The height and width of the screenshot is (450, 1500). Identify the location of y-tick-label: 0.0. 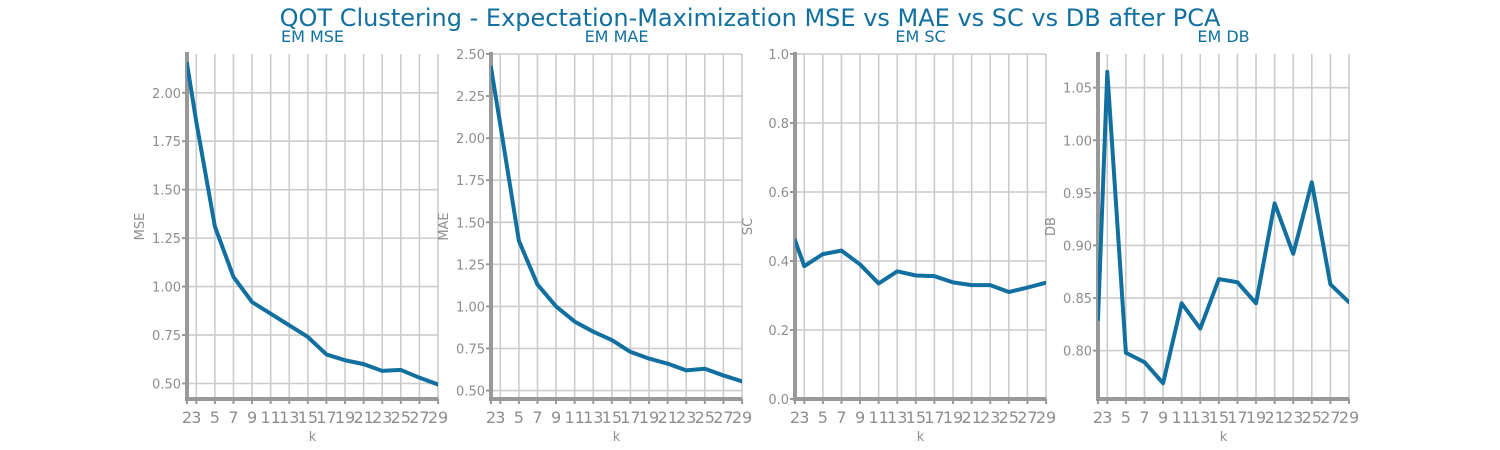
(778, 400).